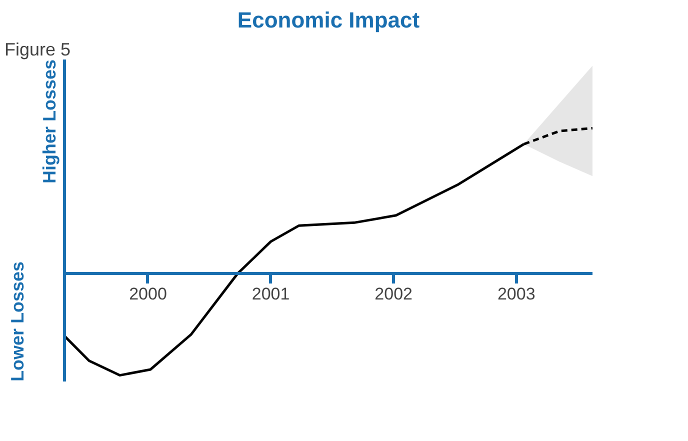 This screenshot has height=441, width=688. What do you see at coordinates (516, 294) in the screenshot?
I see `x-tick-label: 2003` at bounding box center [516, 294].